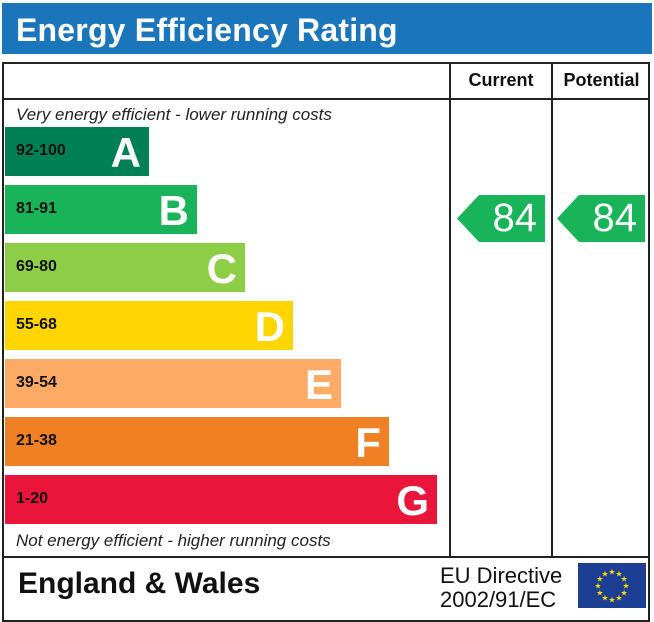 The height and width of the screenshot is (622, 654). I want to click on eu-flag-icon: ★ ★ ★ ★ ★ ★ ★ ★ ★ ★ ★ ★, so click(612, 585).